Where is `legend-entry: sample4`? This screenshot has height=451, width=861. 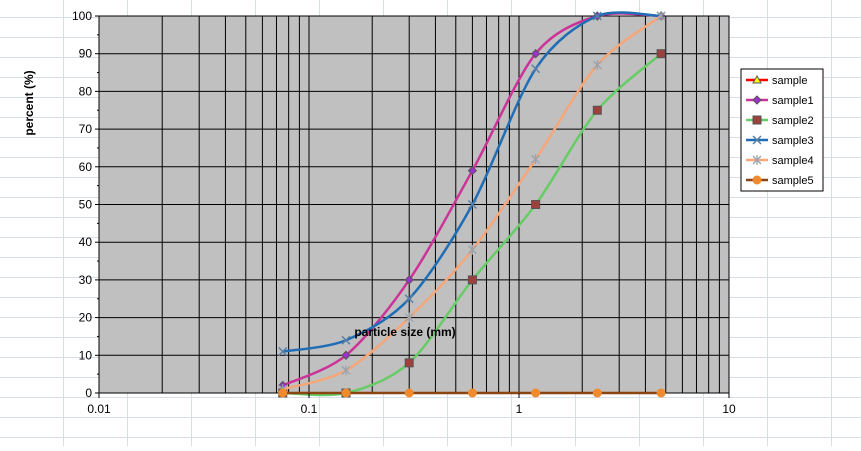 legend-entry: sample4 is located at coordinates (780, 161).